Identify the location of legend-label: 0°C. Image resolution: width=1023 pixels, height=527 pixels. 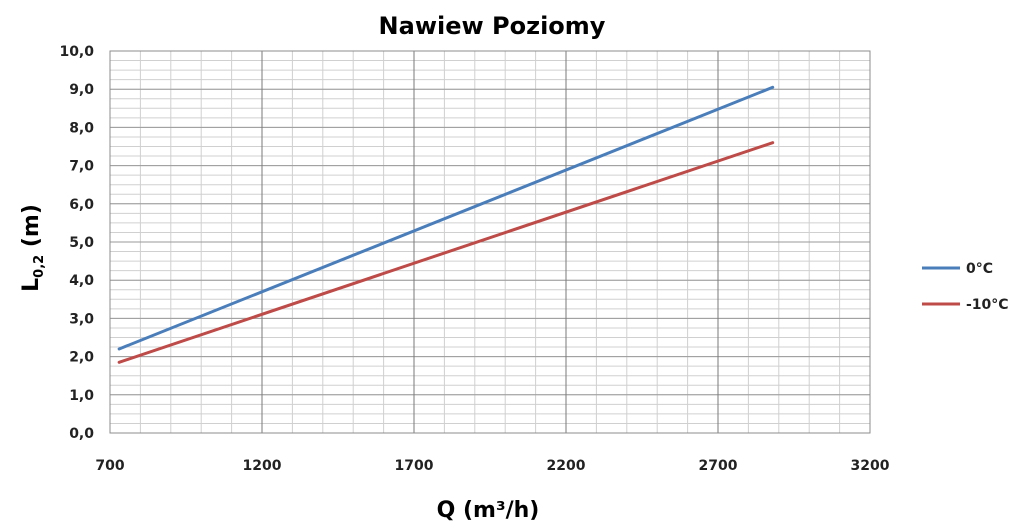
(979, 269).